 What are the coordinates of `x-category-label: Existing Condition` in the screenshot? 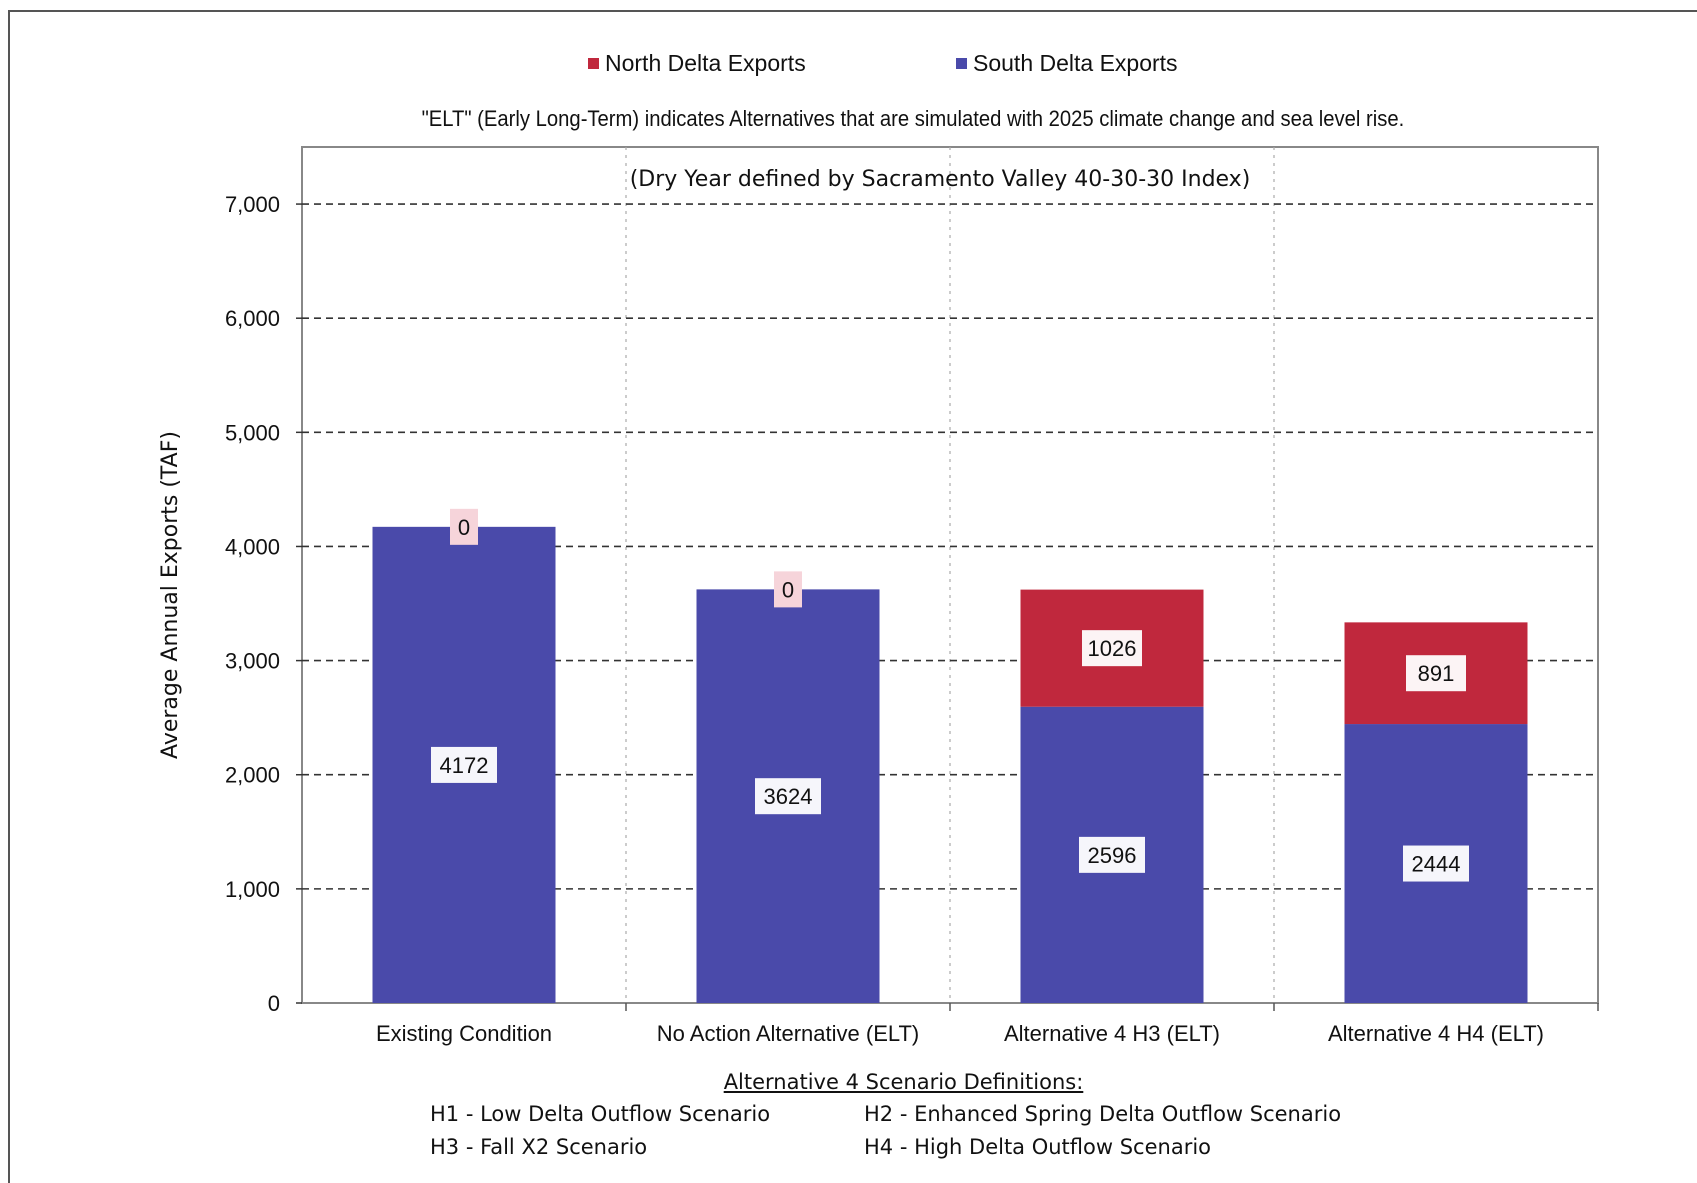 It's located at (464, 1033).